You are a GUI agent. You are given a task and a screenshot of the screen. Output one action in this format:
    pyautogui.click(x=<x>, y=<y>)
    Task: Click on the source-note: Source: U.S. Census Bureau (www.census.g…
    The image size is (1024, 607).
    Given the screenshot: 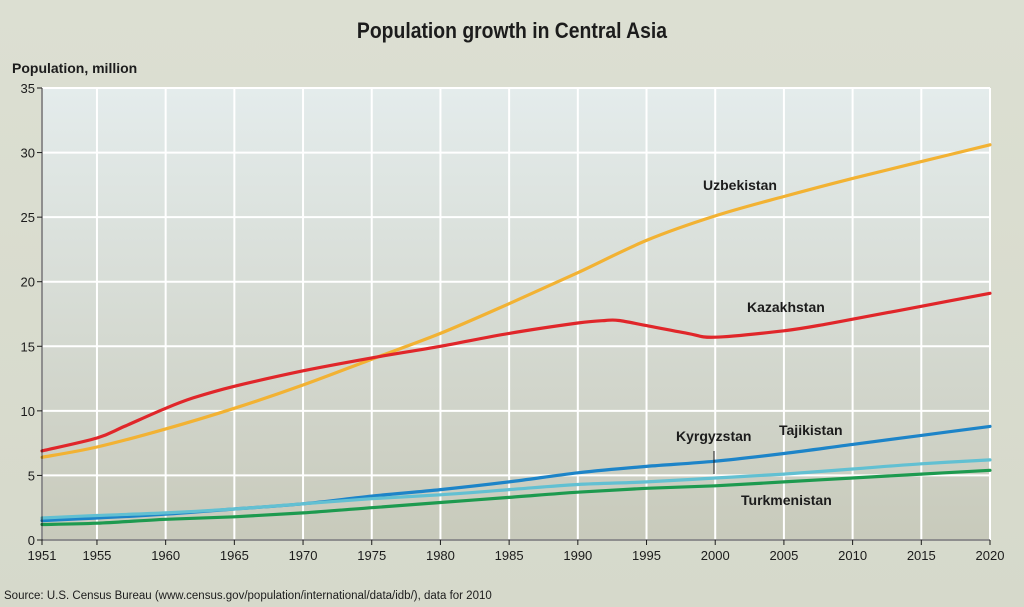 What is the action you would take?
    pyautogui.click(x=248, y=596)
    